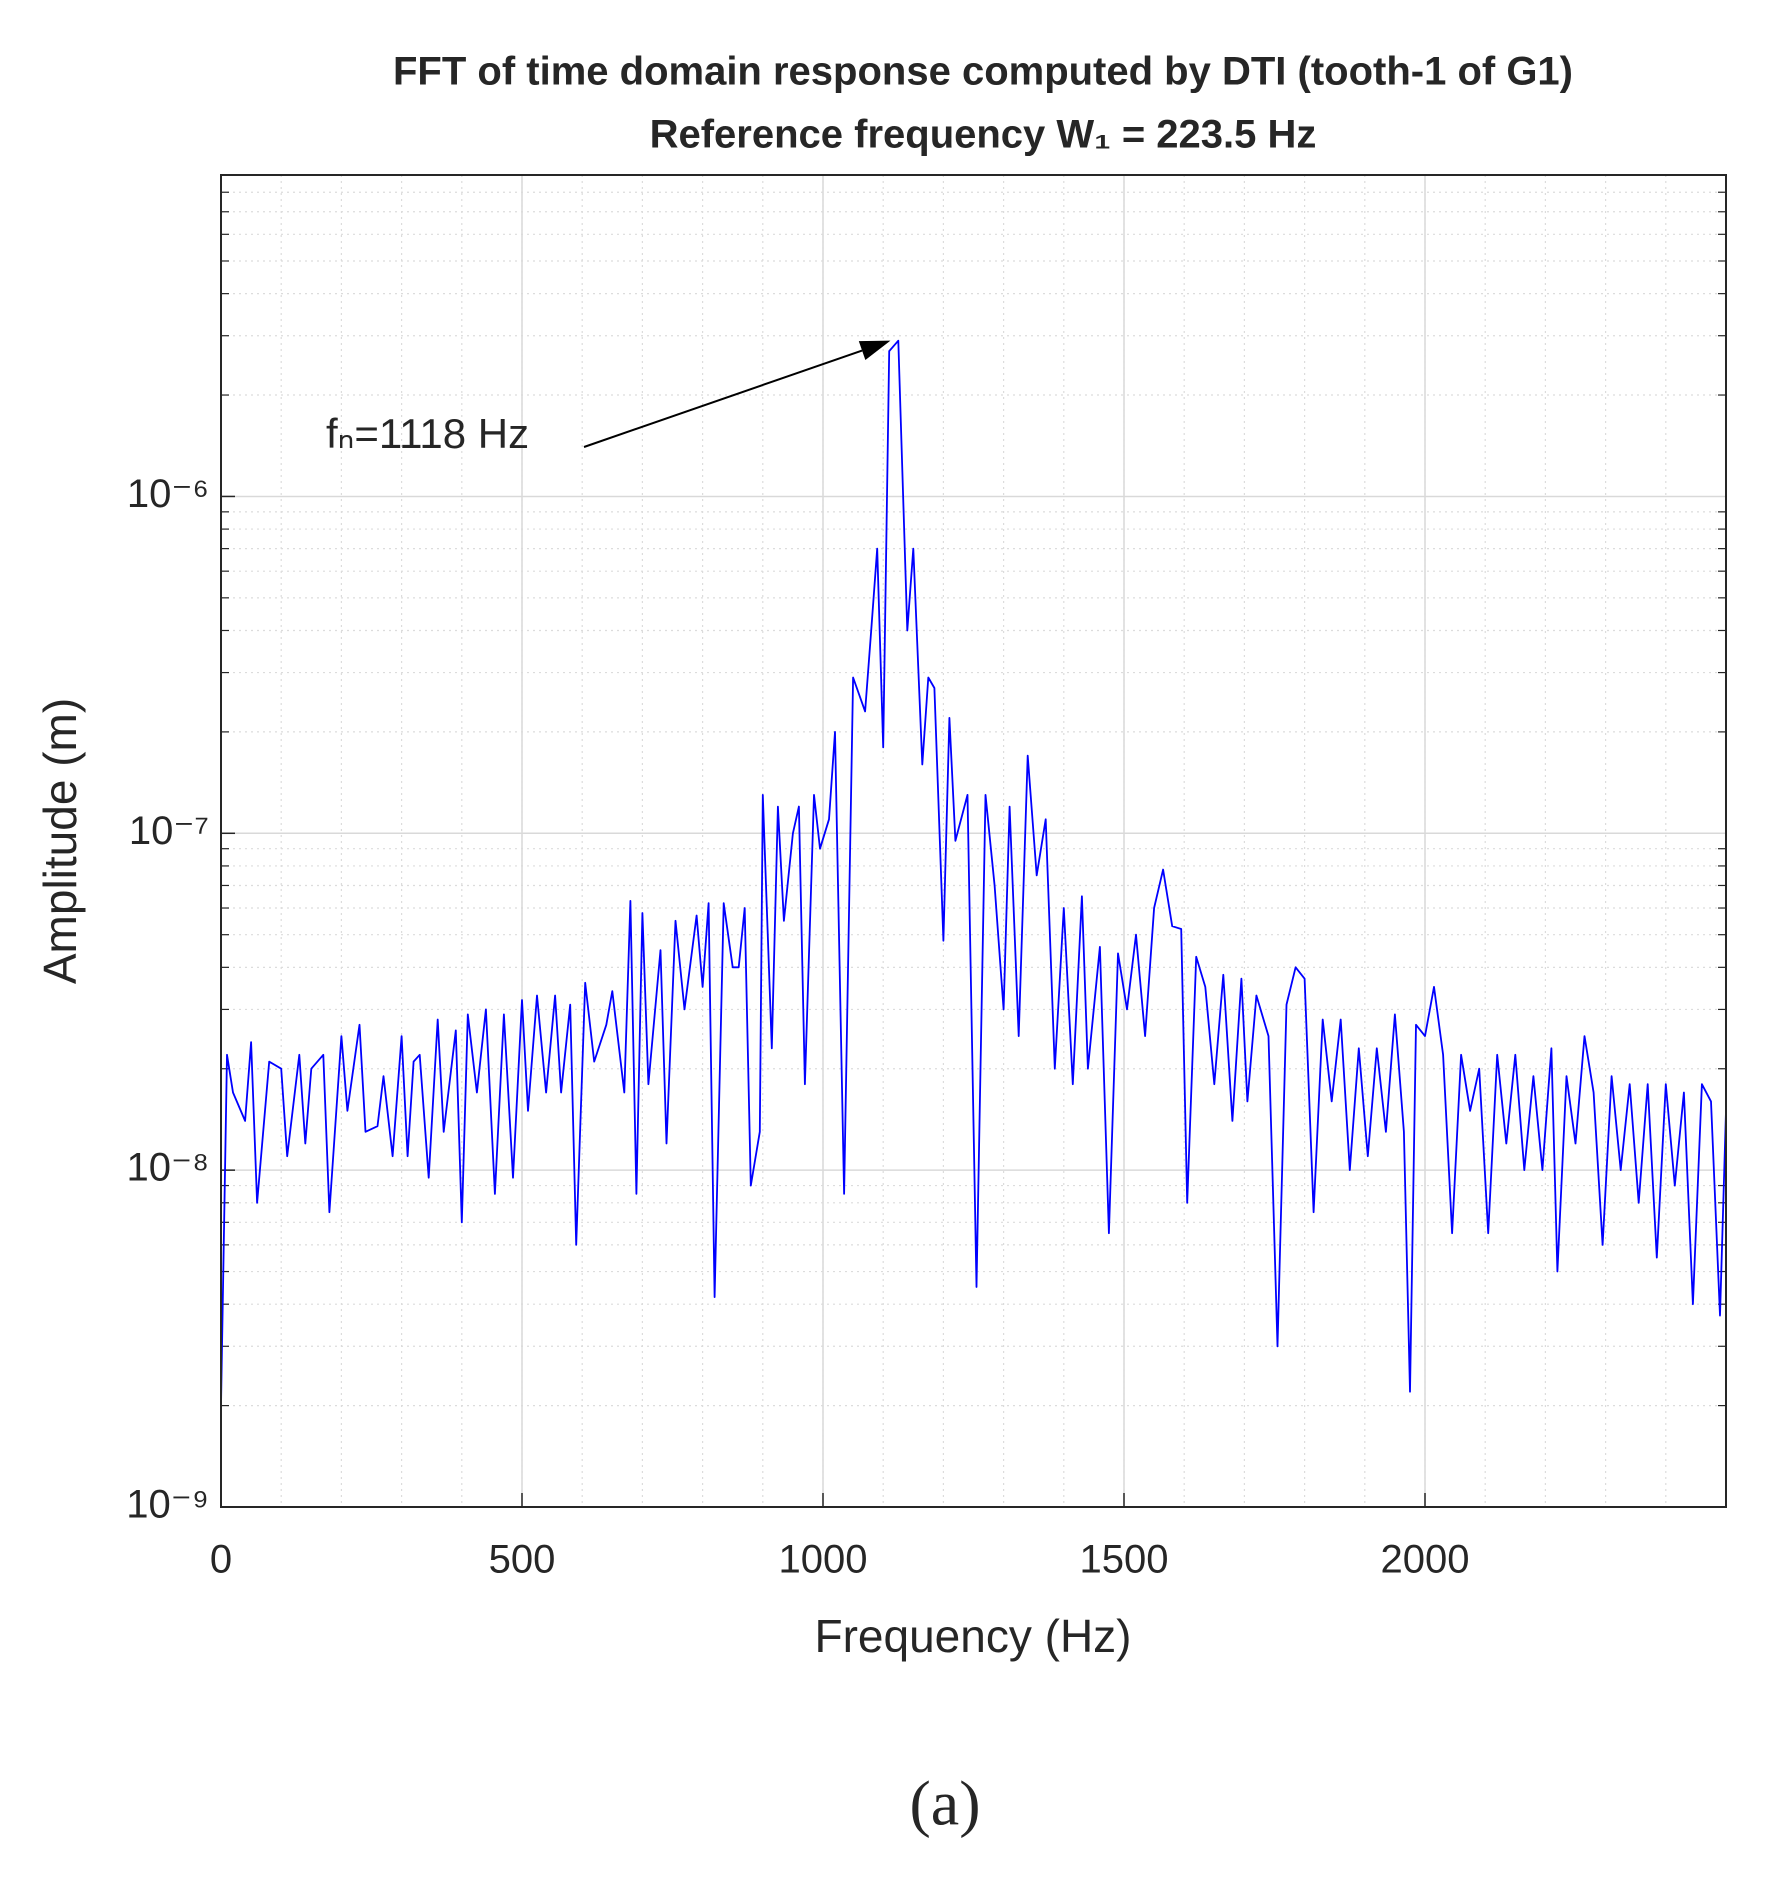  What do you see at coordinates (221, 1560) in the screenshot?
I see `x-tick-label: 0` at bounding box center [221, 1560].